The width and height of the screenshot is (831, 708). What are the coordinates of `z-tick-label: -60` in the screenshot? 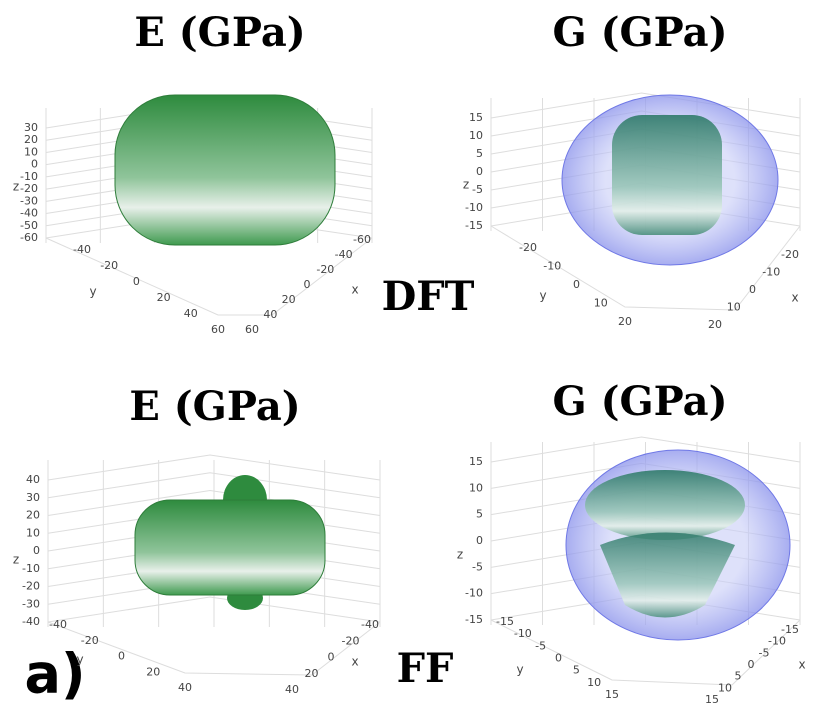 It's located at (29, 237).